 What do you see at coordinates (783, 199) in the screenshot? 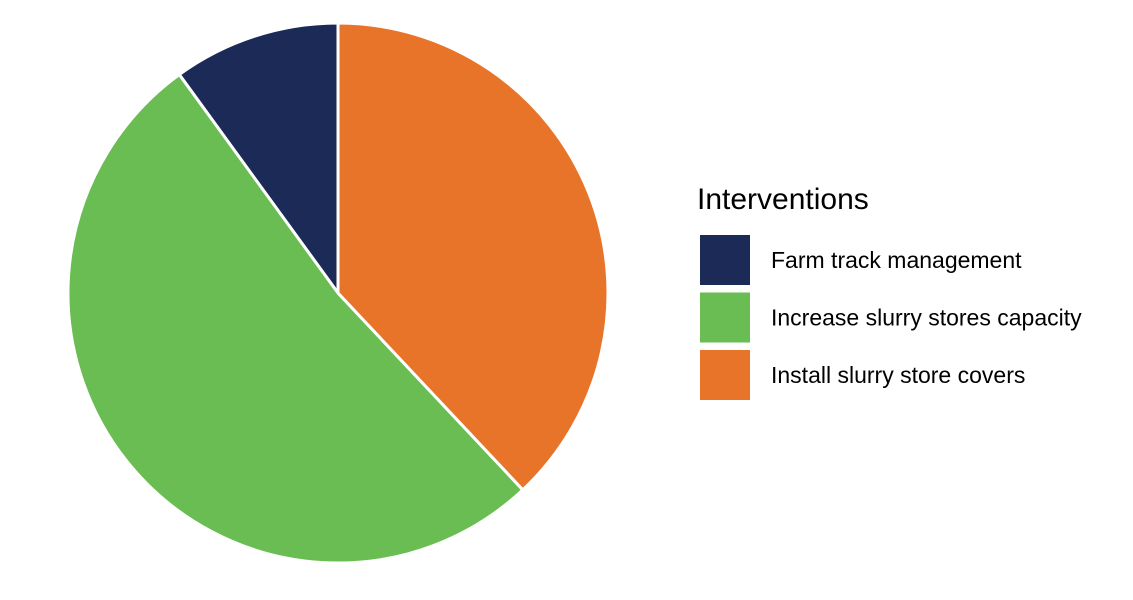
I see `legend-title: Interventions` at bounding box center [783, 199].